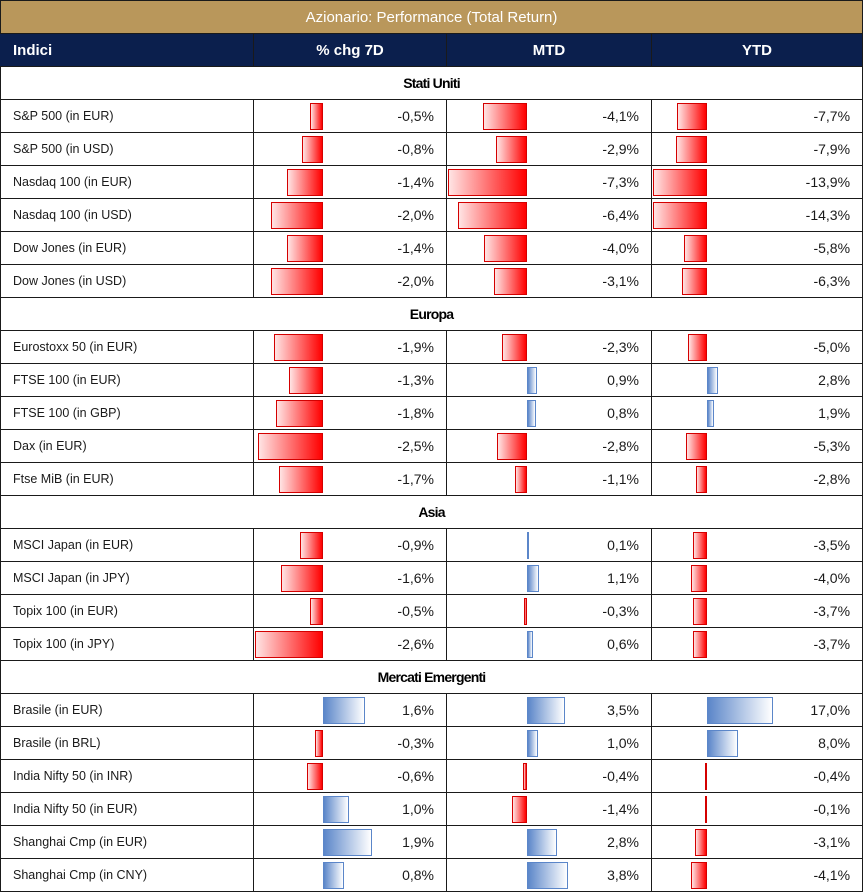 Image resolution: width=863 pixels, height=893 pixels. I want to click on cell-ytd: 17,0%, so click(756, 710).